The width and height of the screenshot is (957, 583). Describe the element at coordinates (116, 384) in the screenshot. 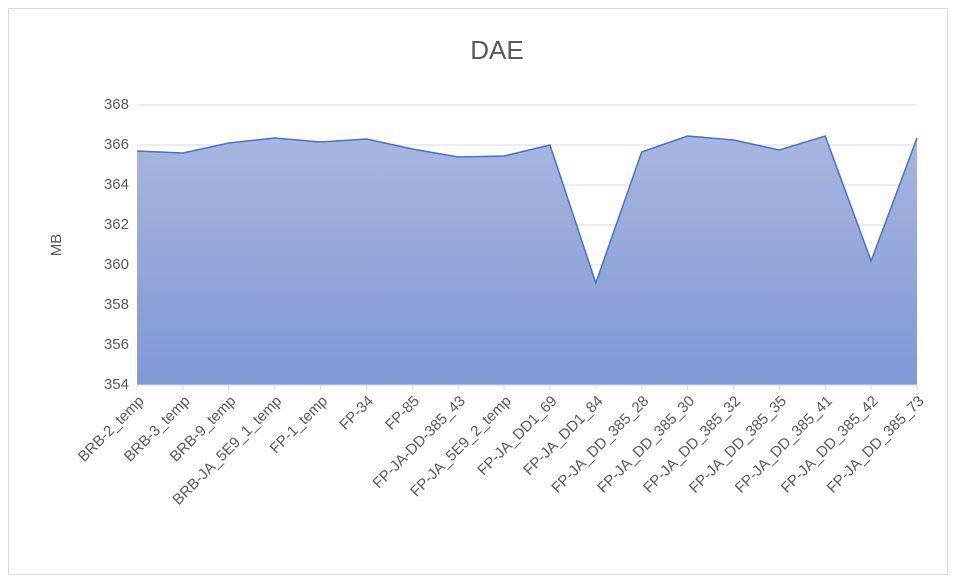

I see `y-tick-label: 354` at that location.